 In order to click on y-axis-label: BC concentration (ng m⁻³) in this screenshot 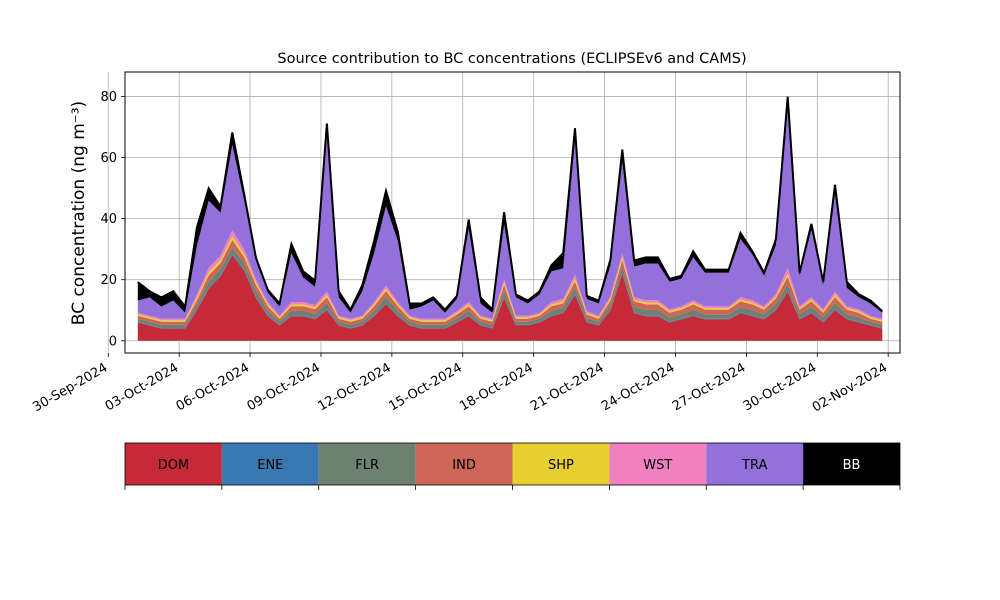, I will do `click(79, 213)`.